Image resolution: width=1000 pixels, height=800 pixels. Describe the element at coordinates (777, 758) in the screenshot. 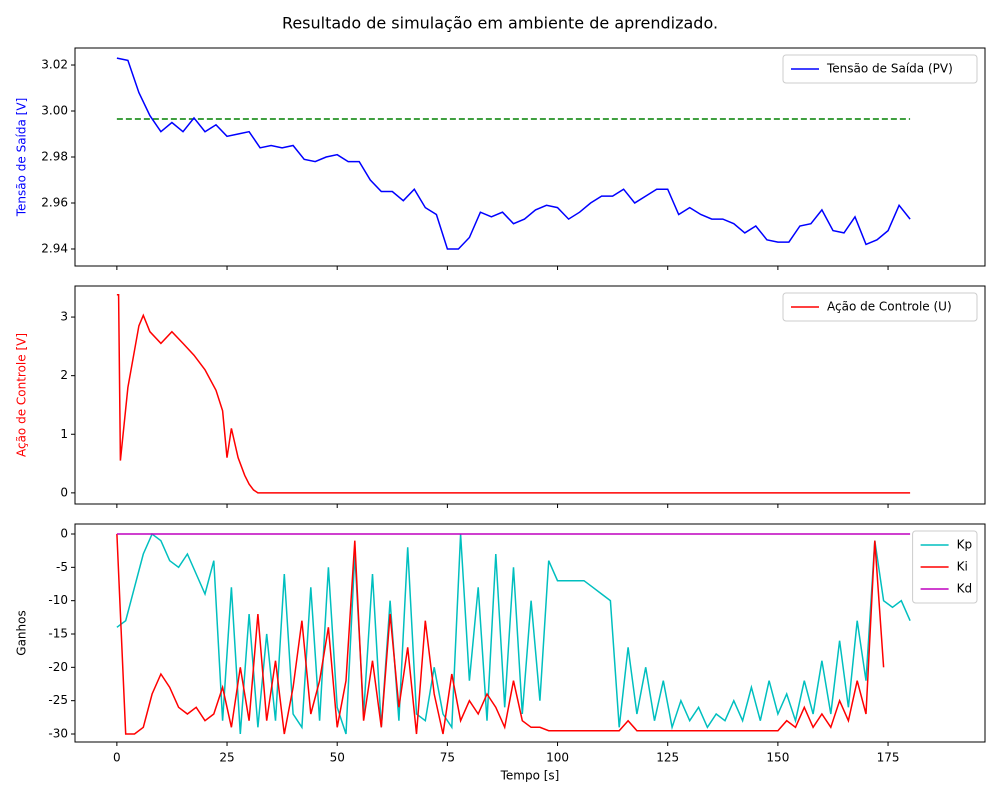

I see `x-tick-label: 150` at that location.